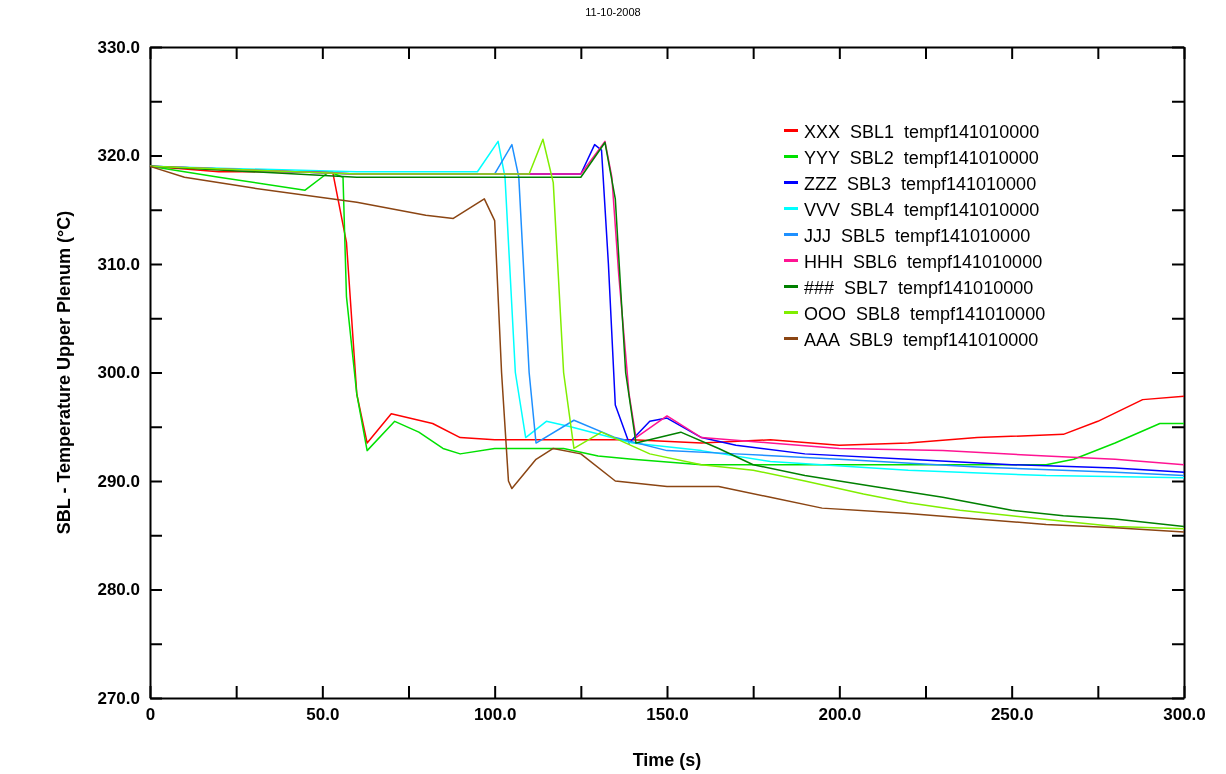  Describe the element at coordinates (917, 236) in the screenshot. I see `legend-label: JJJ SBL5 tempf141010000` at that location.